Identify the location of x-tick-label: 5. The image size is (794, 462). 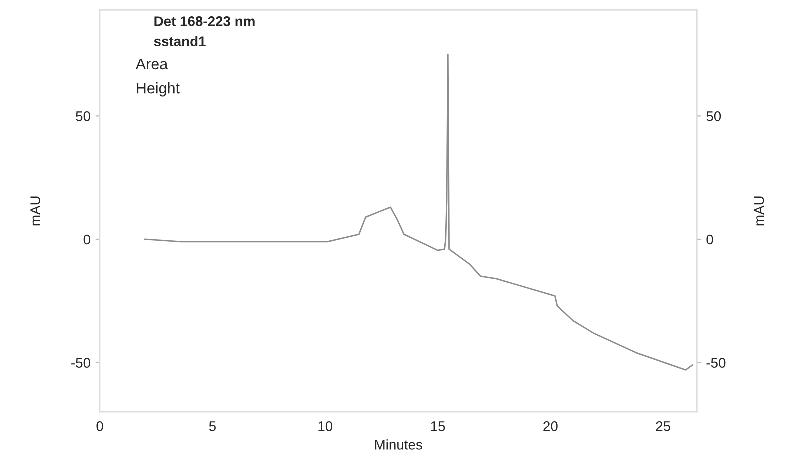
(212, 427).